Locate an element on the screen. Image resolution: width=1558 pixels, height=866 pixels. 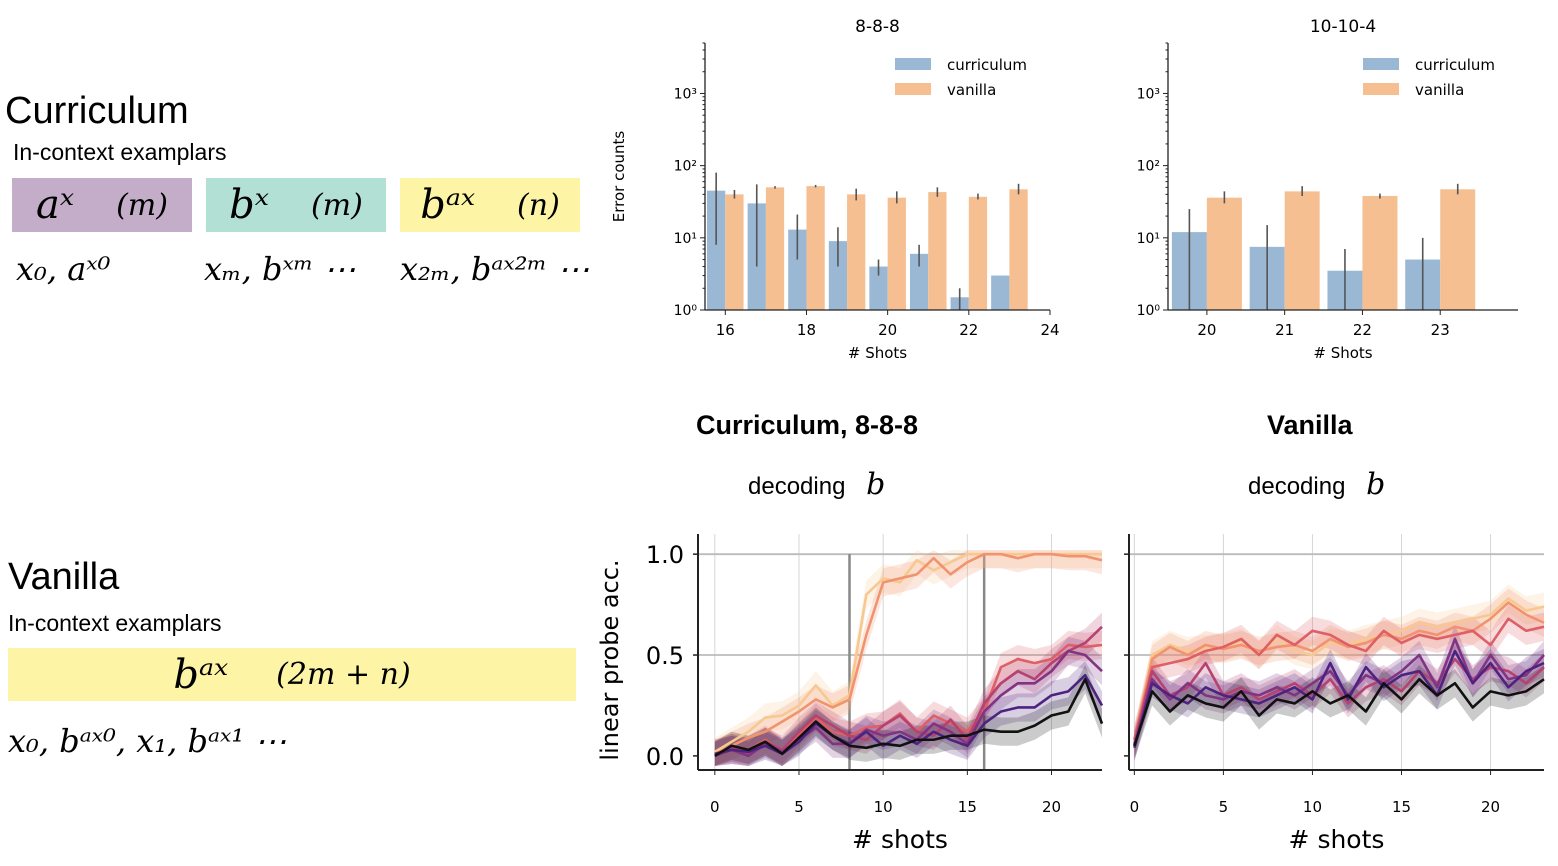
y-axis-label: linear probe acc. is located at coordinates (610, 659).